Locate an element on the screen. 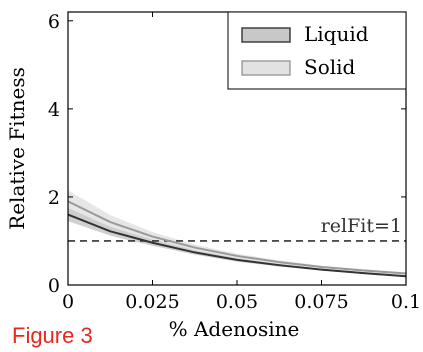 This screenshot has height=352, width=423. x-tick-label: 0.05 is located at coordinates (237, 302).